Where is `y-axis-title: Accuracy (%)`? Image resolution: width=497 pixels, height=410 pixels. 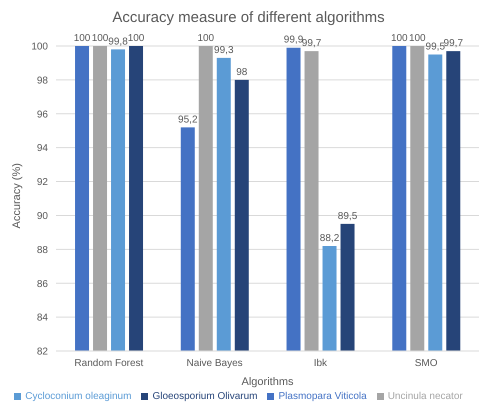
y-axis-title: Accuracy (%) is located at coordinates (16, 195).